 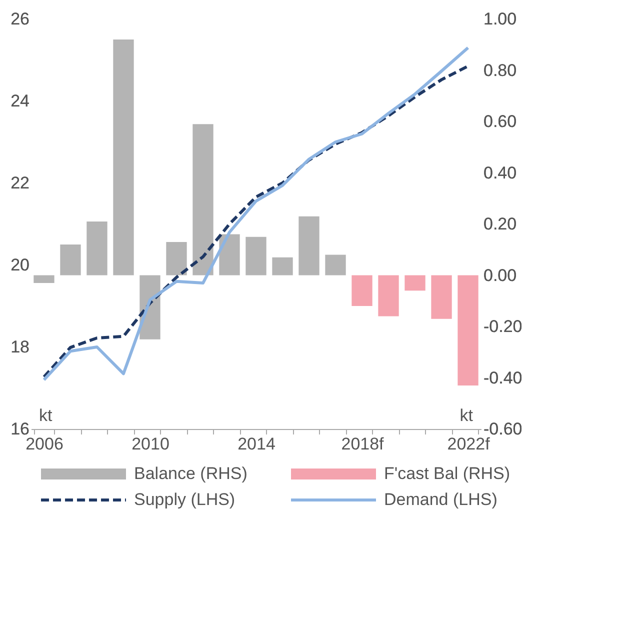 What do you see at coordinates (185, 499) in the screenshot?
I see `legend-label: Supply (LHS)` at bounding box center [185, 499].